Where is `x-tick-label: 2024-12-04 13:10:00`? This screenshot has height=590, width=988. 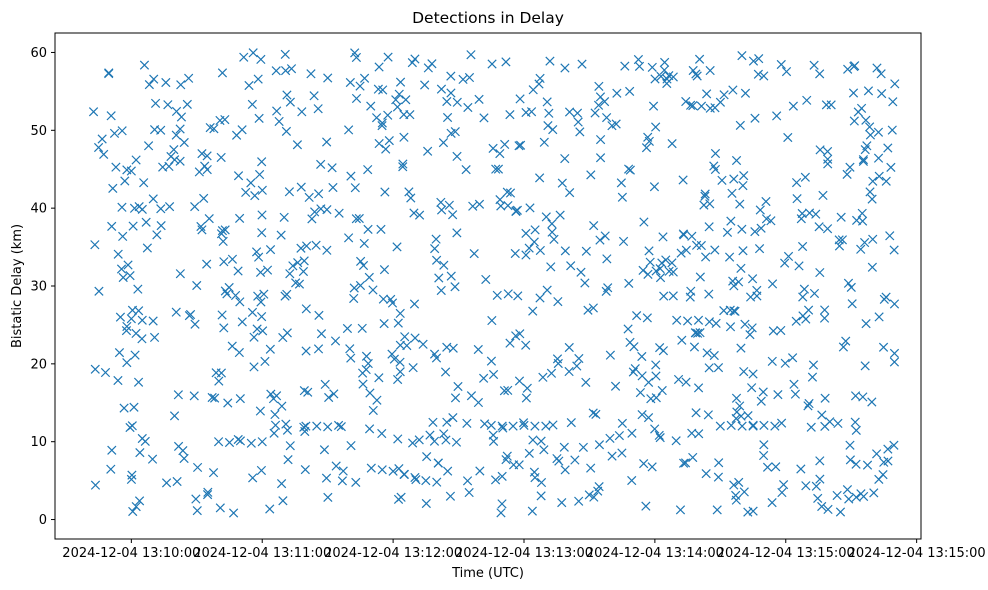 x-tick-label: 2024-12-04 13:10:00 is located at coordinates (131, 553).